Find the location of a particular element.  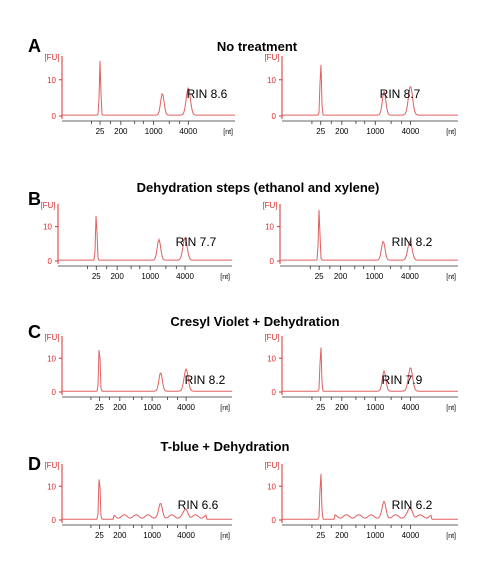

panel-label-b: B is located at coordinates (34, 199).